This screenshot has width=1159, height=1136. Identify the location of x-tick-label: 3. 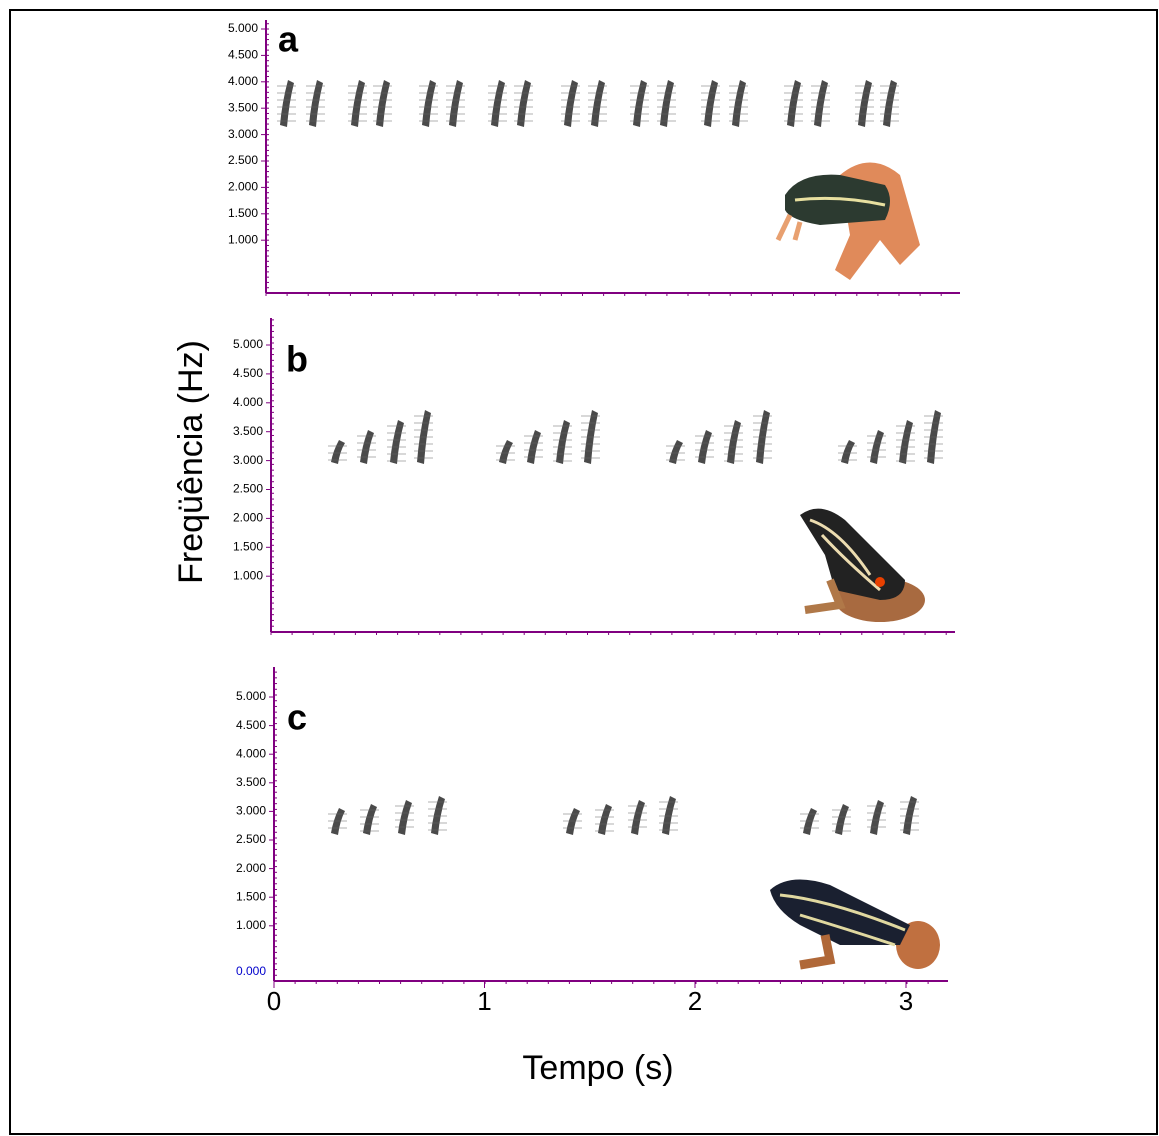
(906, 1001).